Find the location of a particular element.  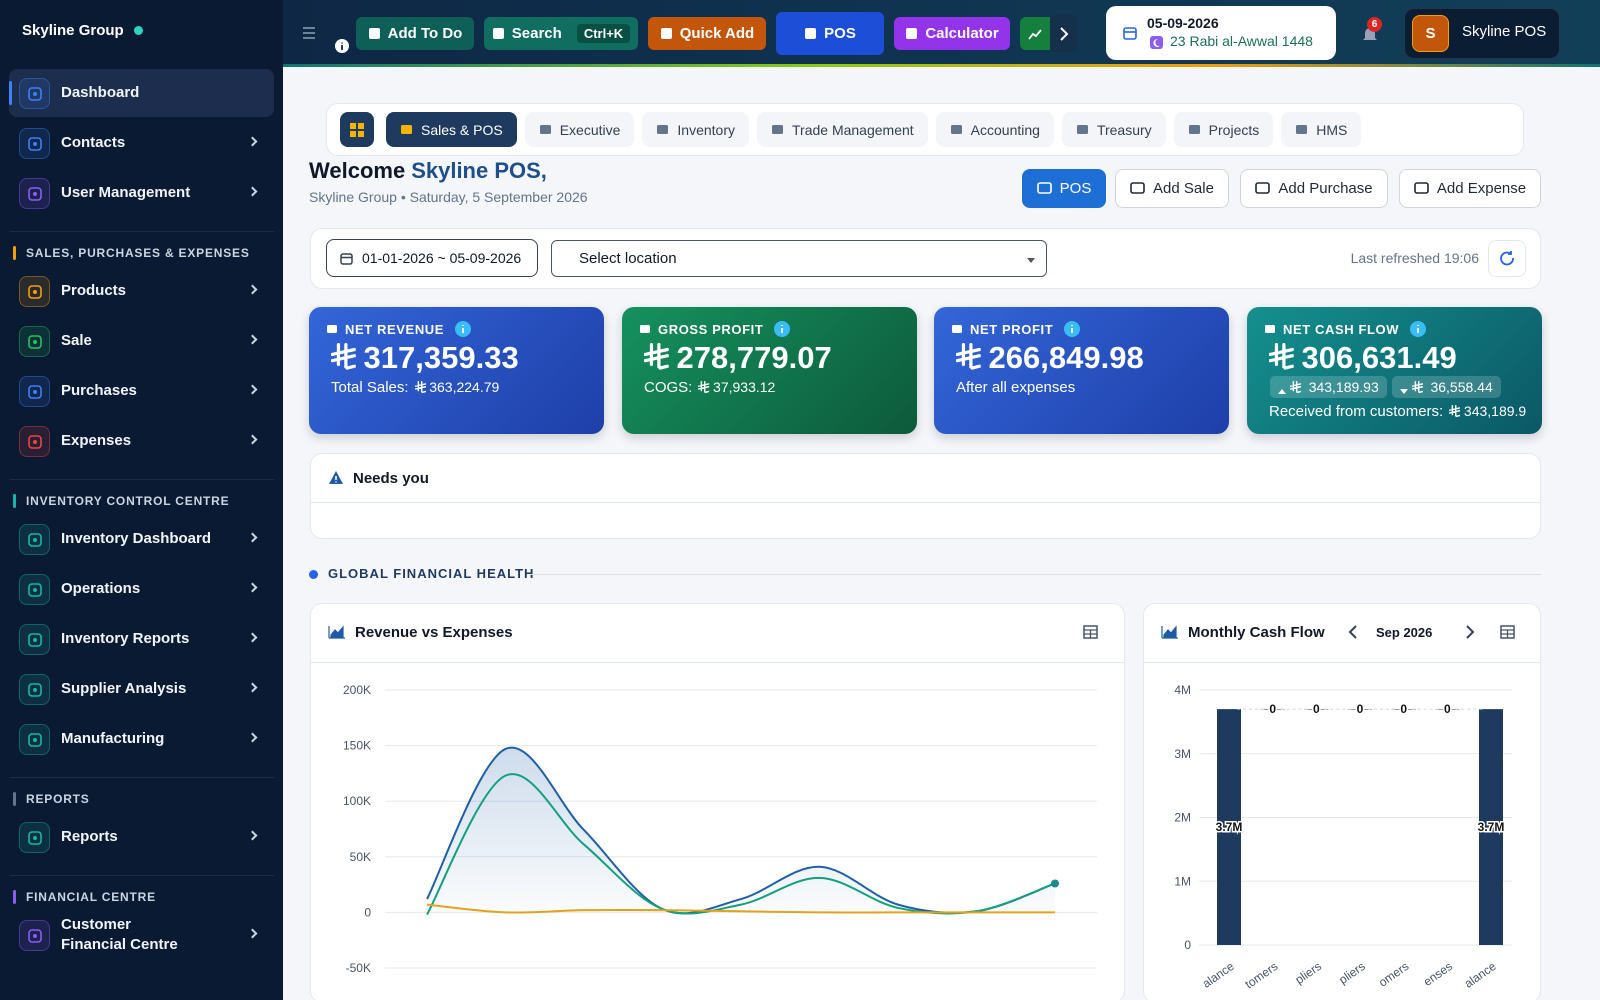

next-glyph-glyph is located at coordinates (1470, 632).